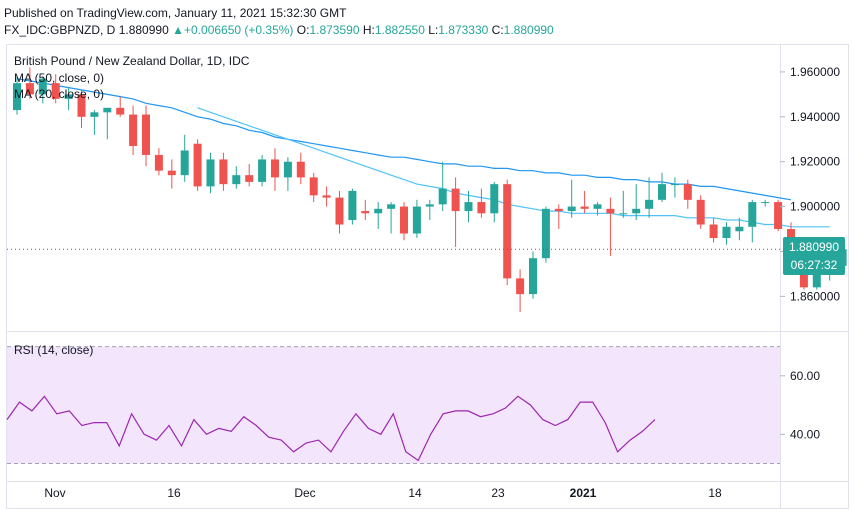 This screenshot has height=513, width=854. What do you see at coordinates (59, 78) in the screenshot?
I see `legend-ma50: MA (50, close, 0)` at bounding box center [59, 78].